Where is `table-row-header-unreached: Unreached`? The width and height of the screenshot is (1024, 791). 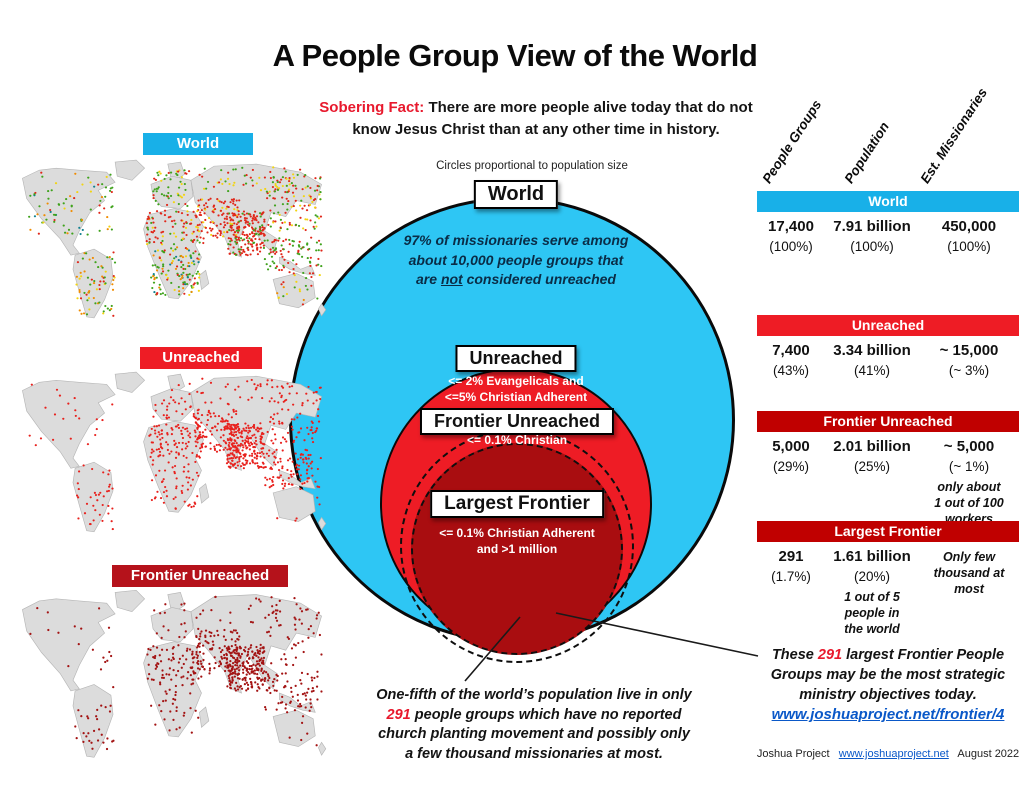 table-row-header-unreached: Unreached is located at coordinates (888, 325).